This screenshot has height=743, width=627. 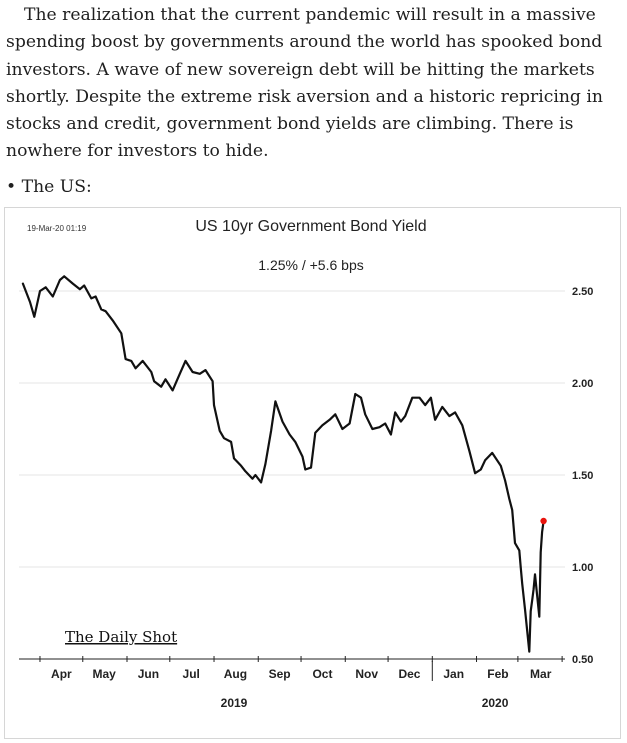 I want to click on x-tick-label: Oct, so click(x=322, y=674).